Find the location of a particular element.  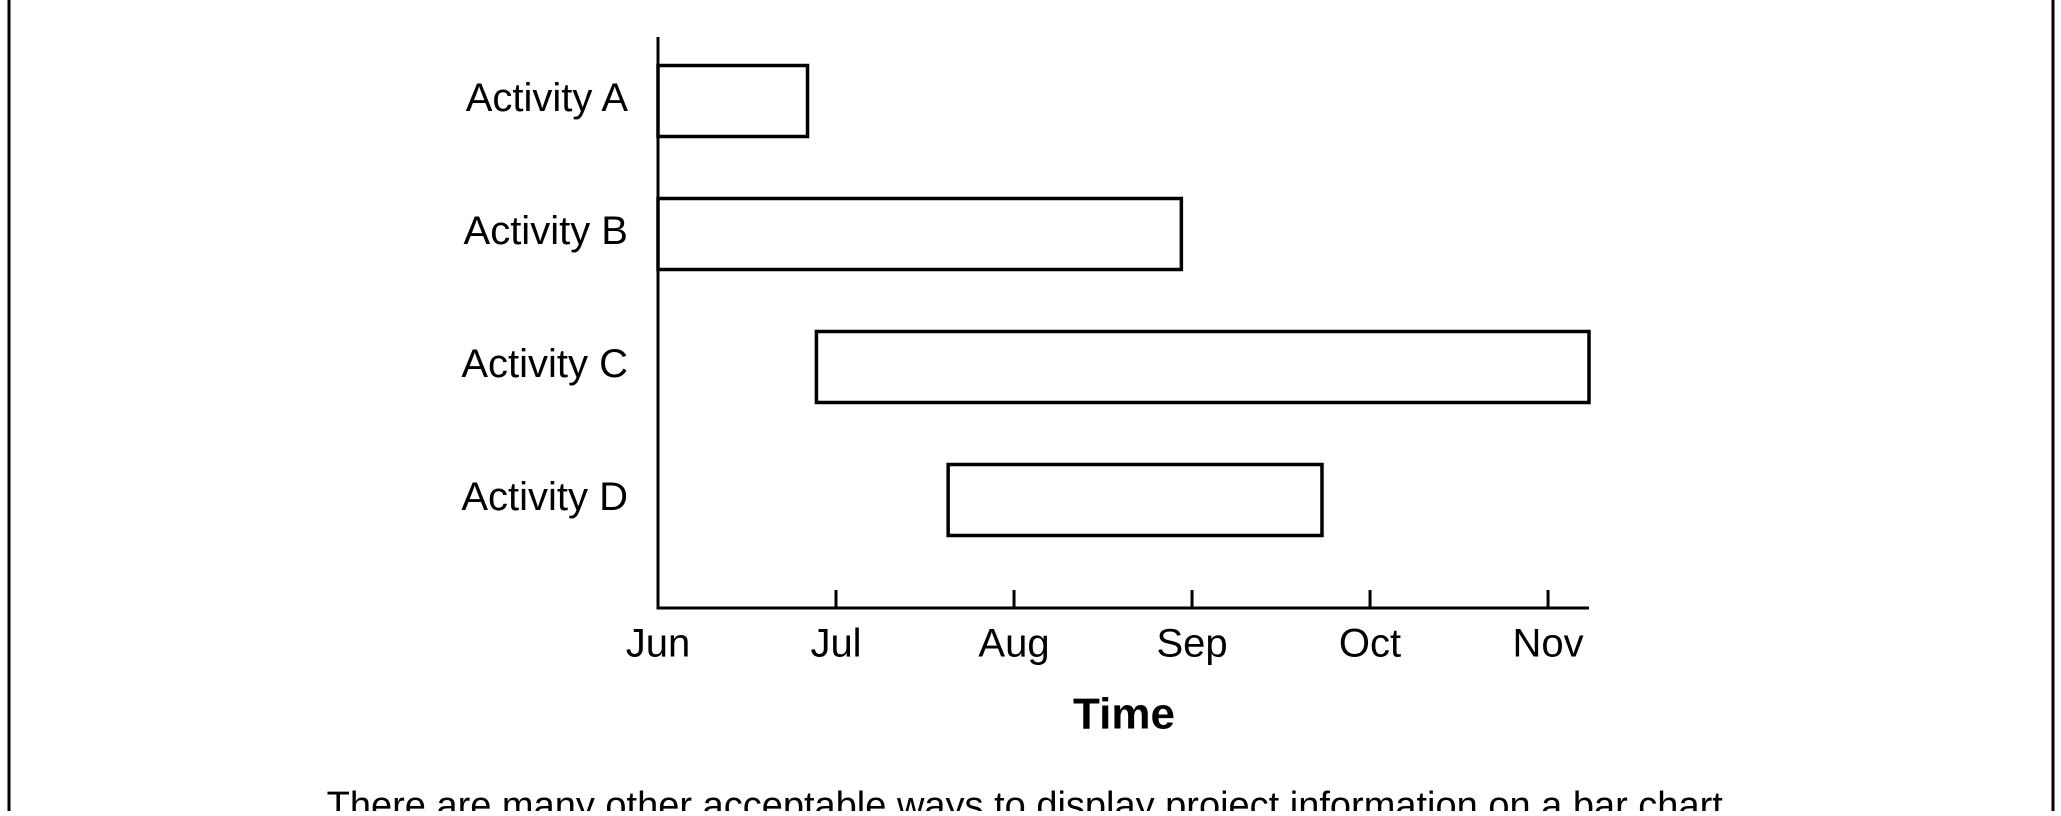

x-tick-label: Nov is located at coordinates (1547, 644).